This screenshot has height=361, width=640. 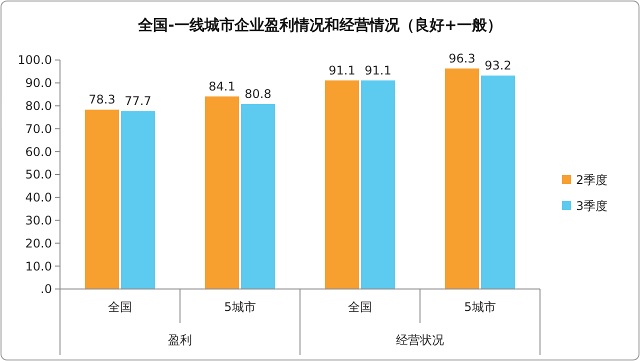 I want to click on y-tick-label: 50.0, so click(x=38, y=175).